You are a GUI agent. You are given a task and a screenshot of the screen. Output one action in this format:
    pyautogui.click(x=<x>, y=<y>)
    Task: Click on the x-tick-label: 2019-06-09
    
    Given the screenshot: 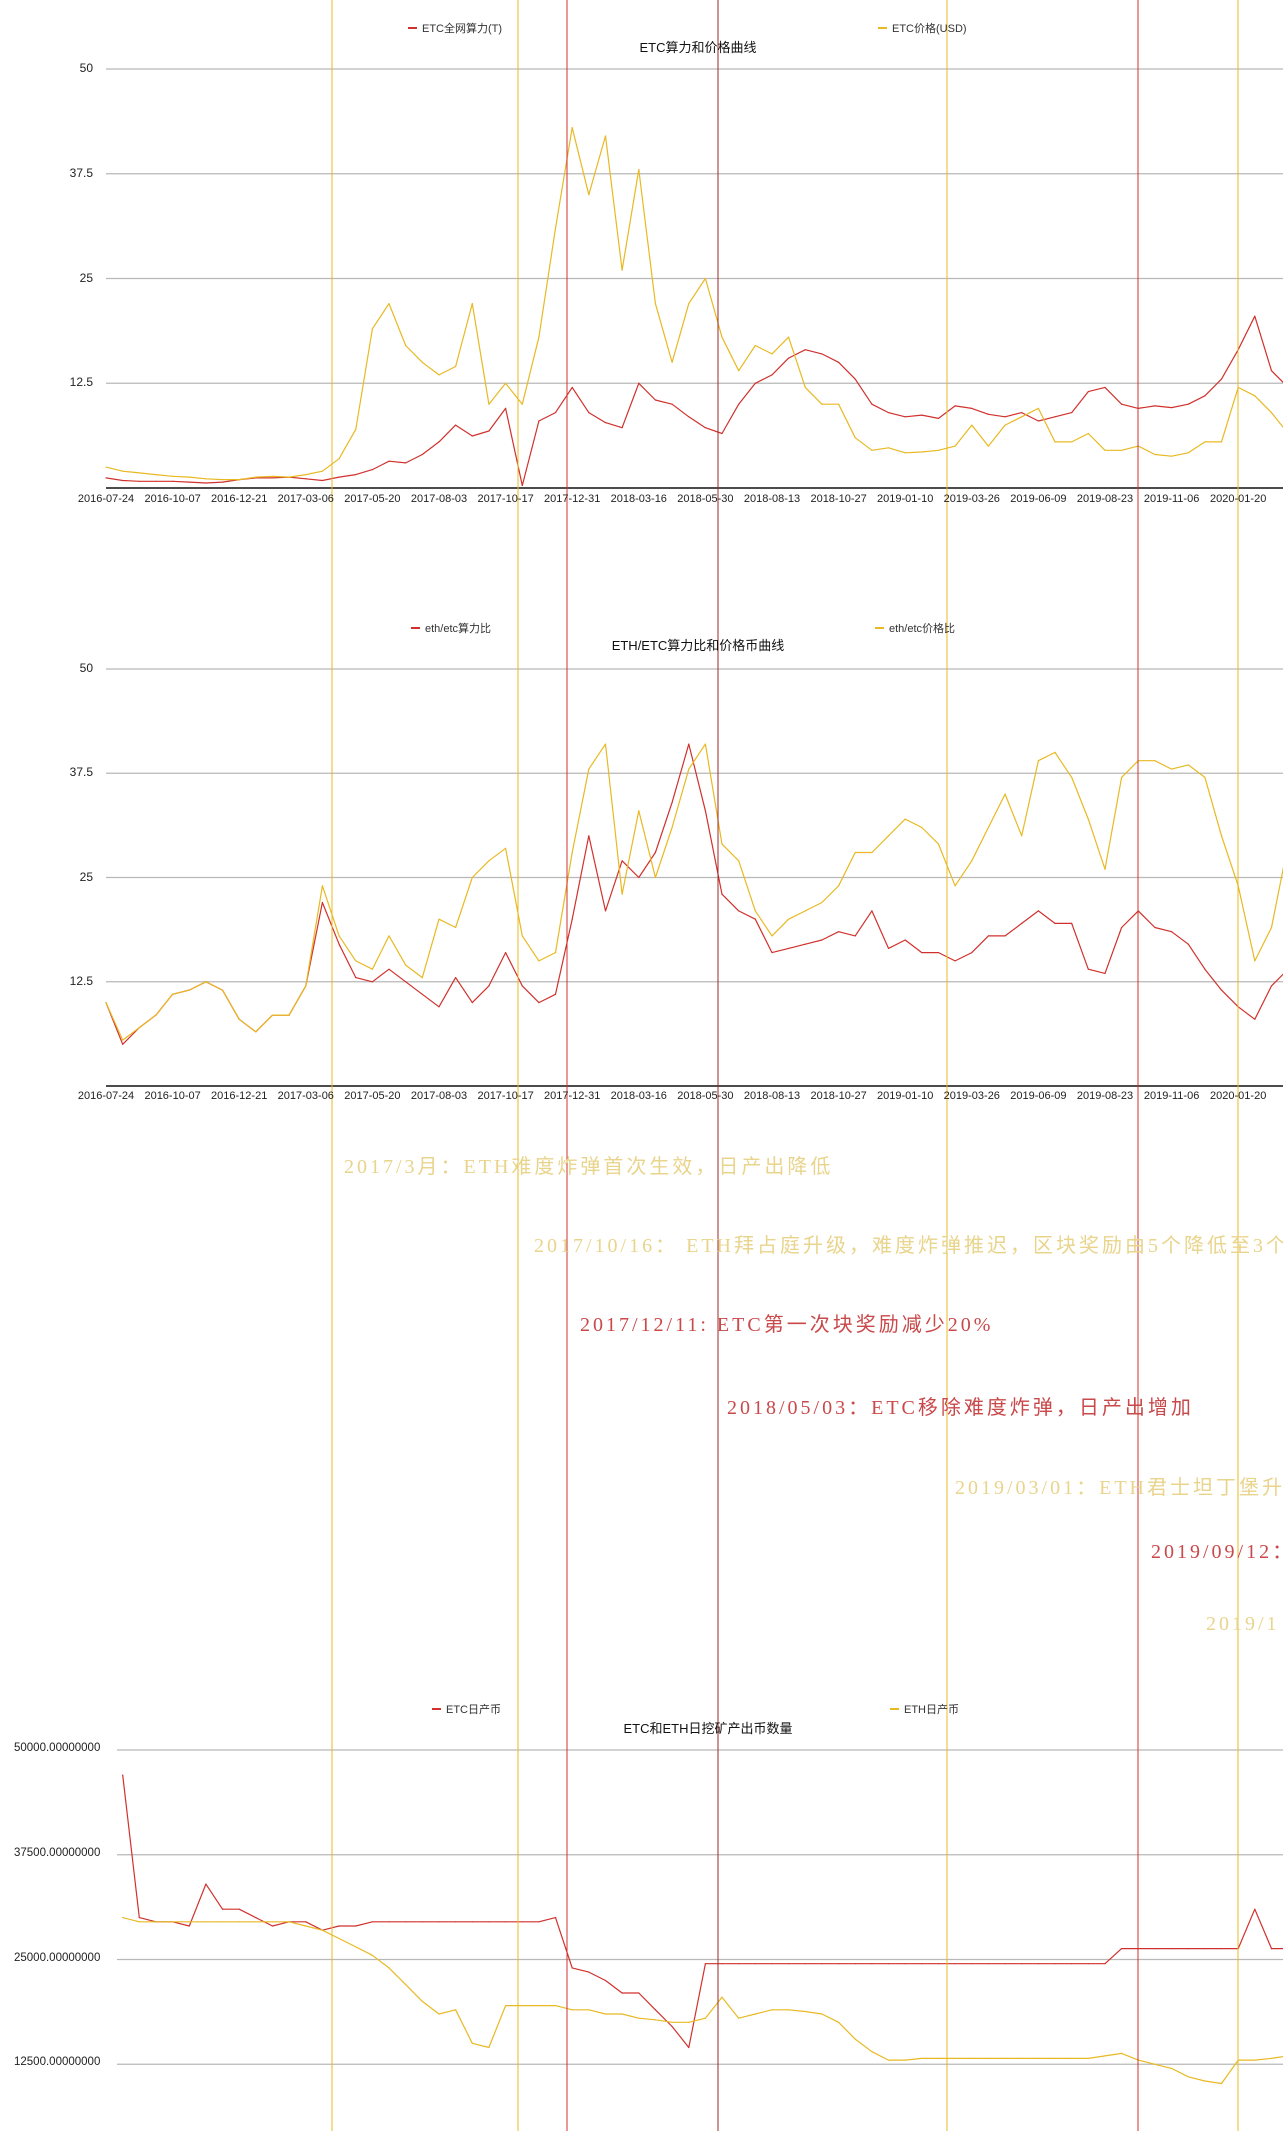 What is the action you would take?
    pyautogui.click(x=1038, y=1096)
    